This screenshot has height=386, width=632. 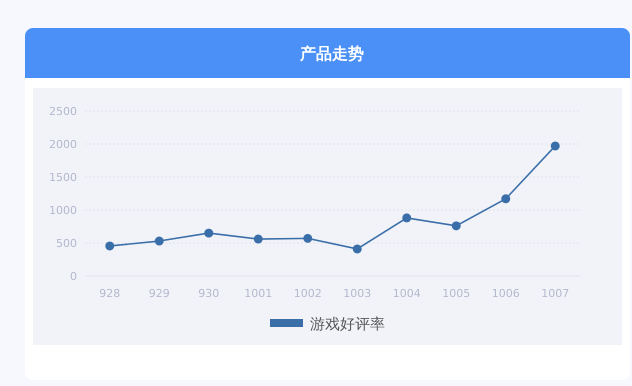 What do you see at coordinates (331, 53) in the screenshot?
I see `chart-title: 产品走势` at bounding box center [331, 53].